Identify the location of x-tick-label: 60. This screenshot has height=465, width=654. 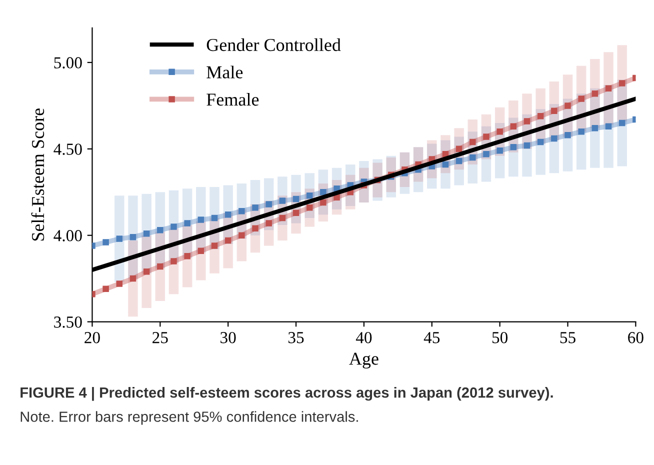
(636, 338).